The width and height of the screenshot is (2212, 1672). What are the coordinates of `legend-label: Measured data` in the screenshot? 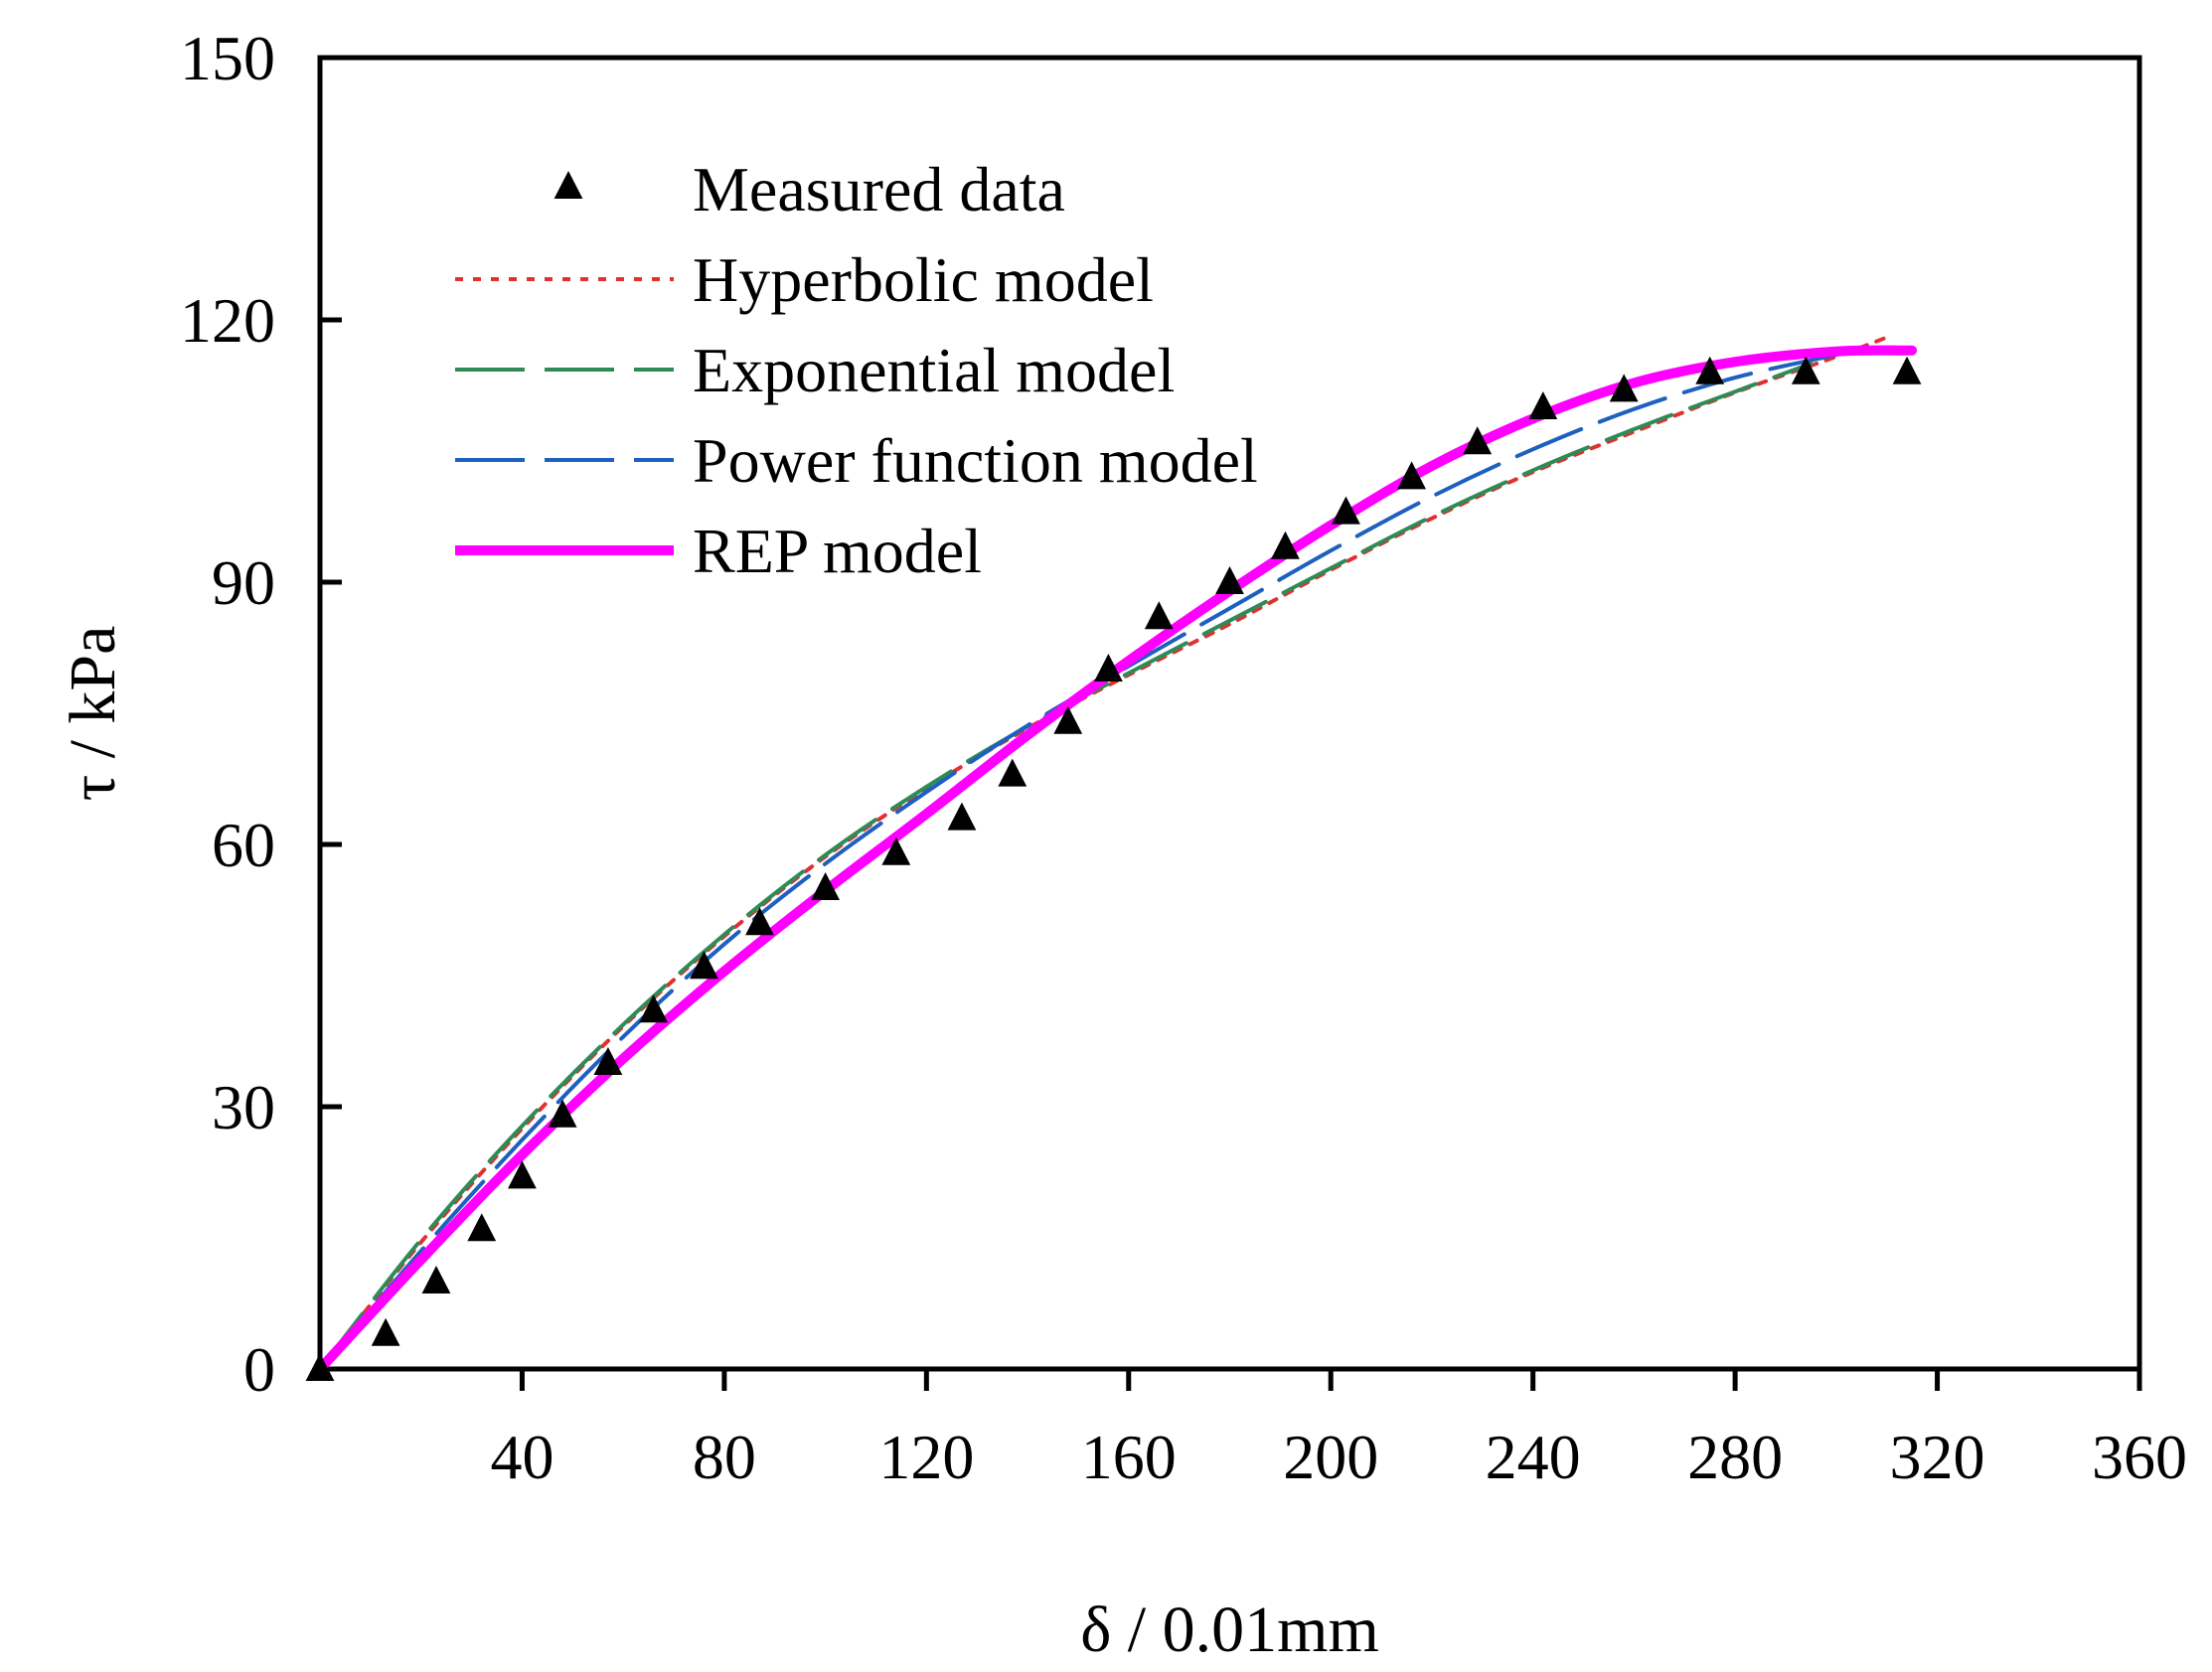 It's located at (879, 189).